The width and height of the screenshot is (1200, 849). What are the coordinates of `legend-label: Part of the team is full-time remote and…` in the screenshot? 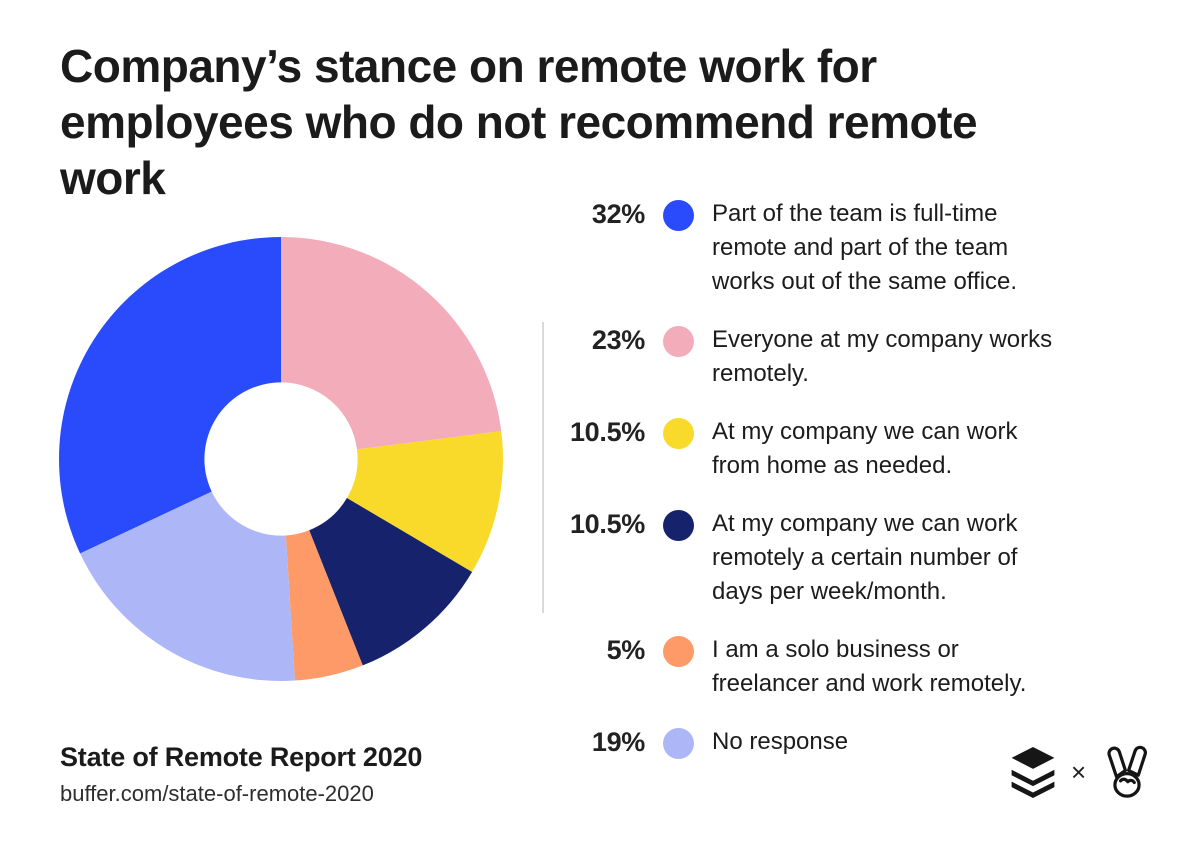 It's located at (865, 247).